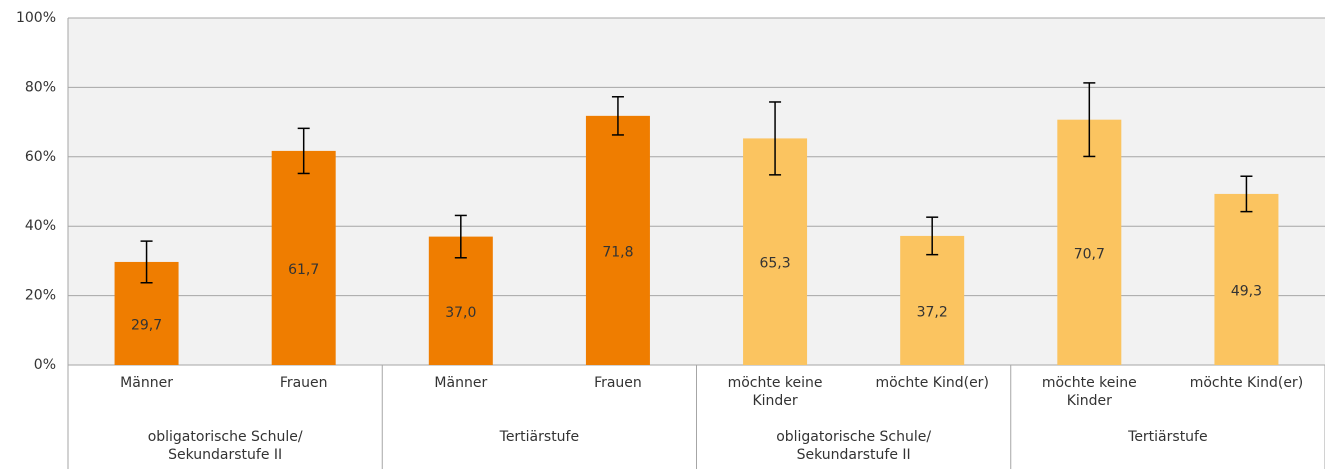 The image size is (1325, 469). I want to click on value-label: 29,7, so click(146, 325).